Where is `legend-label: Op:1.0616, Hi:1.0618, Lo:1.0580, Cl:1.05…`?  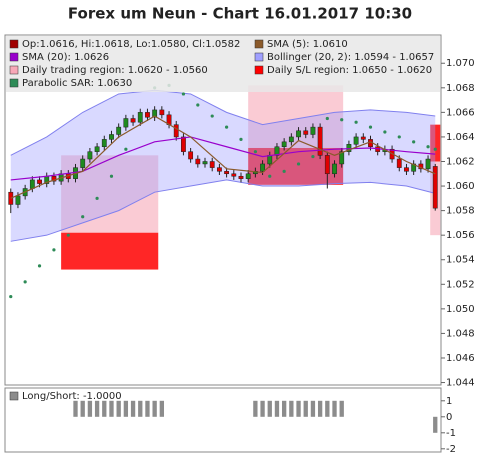 legend-label: Op:1.0616, Hi:1.0618, Lo:1.0580, Cl:1.05… is located at coordinates (131, 44).